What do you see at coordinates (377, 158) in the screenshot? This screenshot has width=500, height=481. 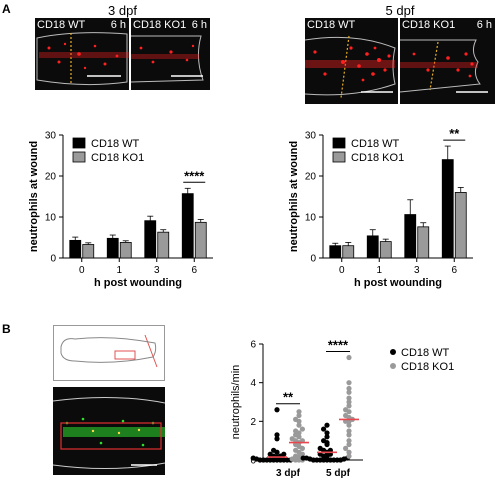 I see `chart-a-right-legend-label: CD18 KO1` at bounding box center [377, 158].